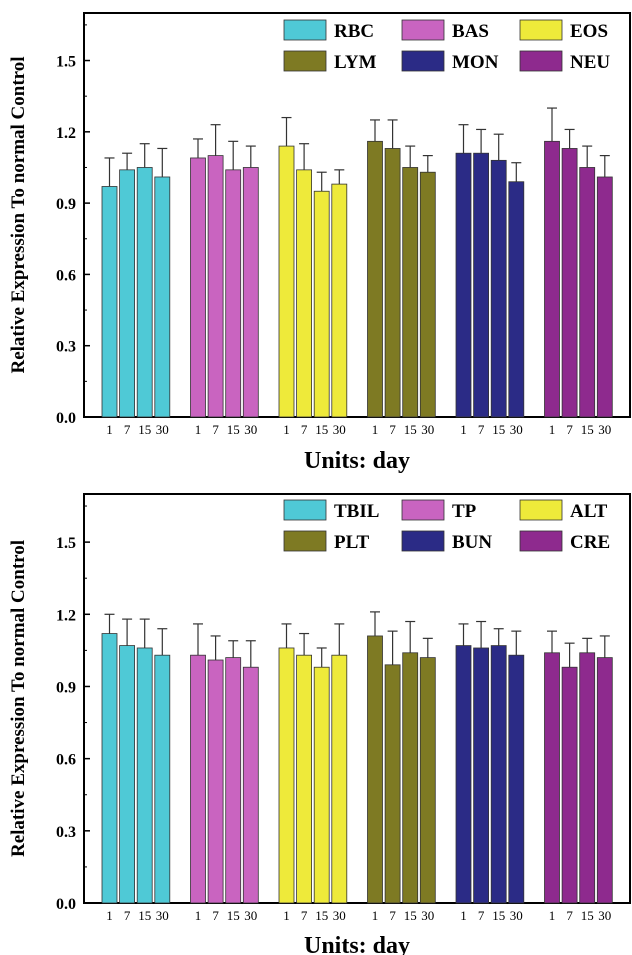  What do you see at coordinates (66, 62) in the screenshot?
I see `top-y-tick-label: 1.5` at bounding box center [66, 62].